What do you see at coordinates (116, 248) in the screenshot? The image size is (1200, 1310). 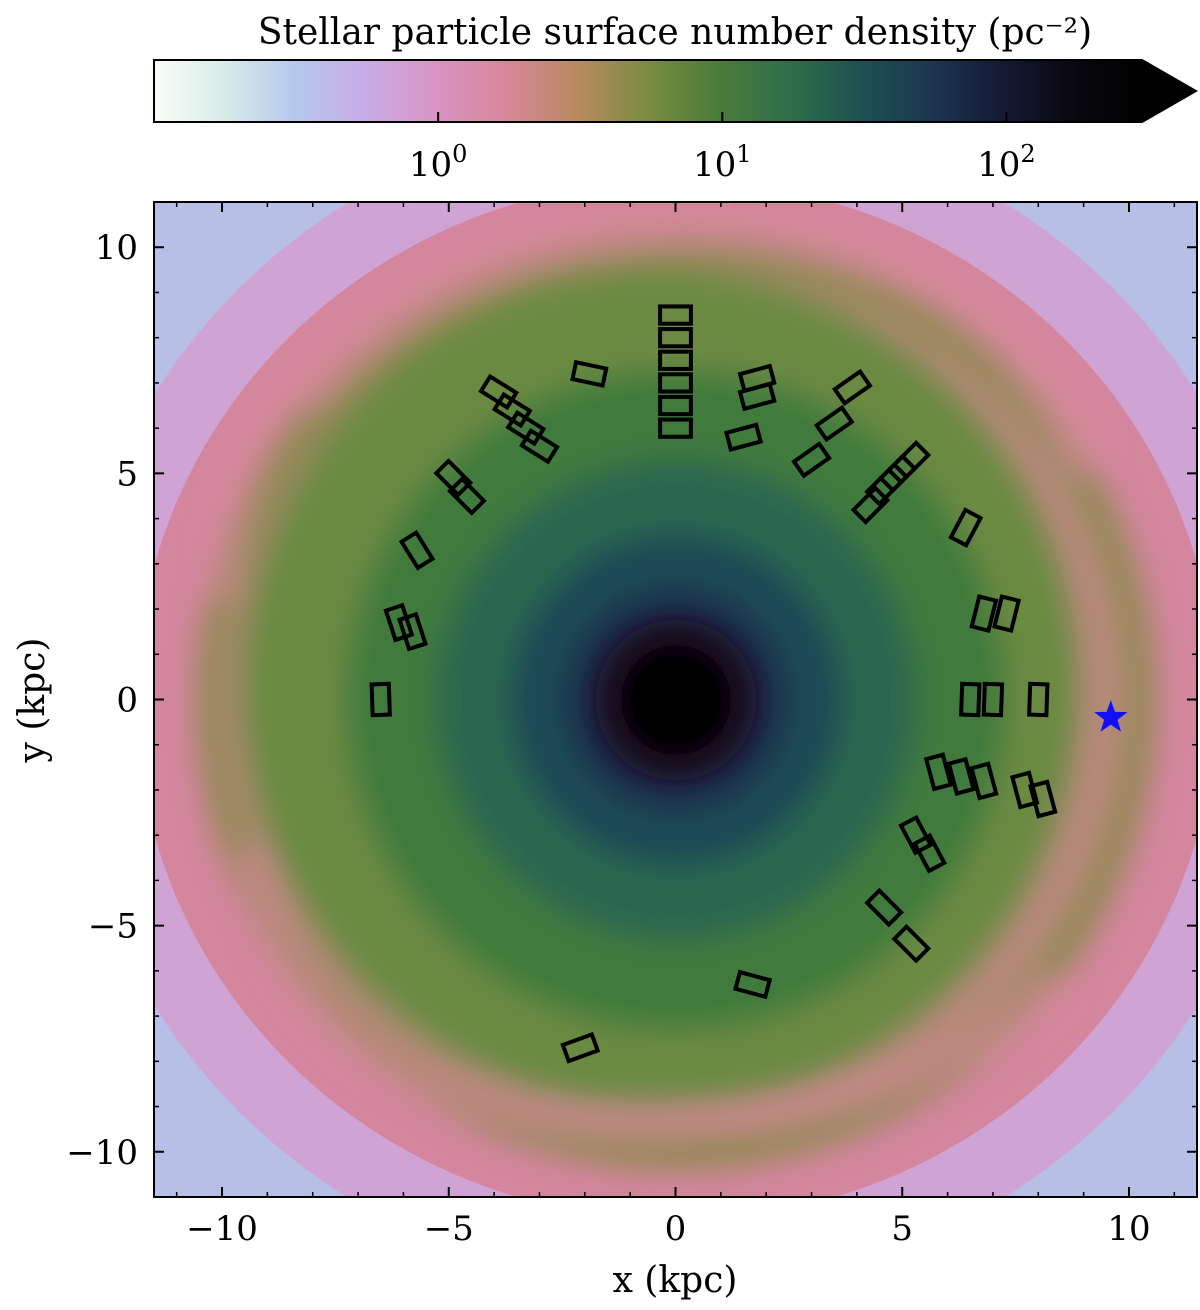 I see `y-tick-label: 10` at bounding box center [116, 248].